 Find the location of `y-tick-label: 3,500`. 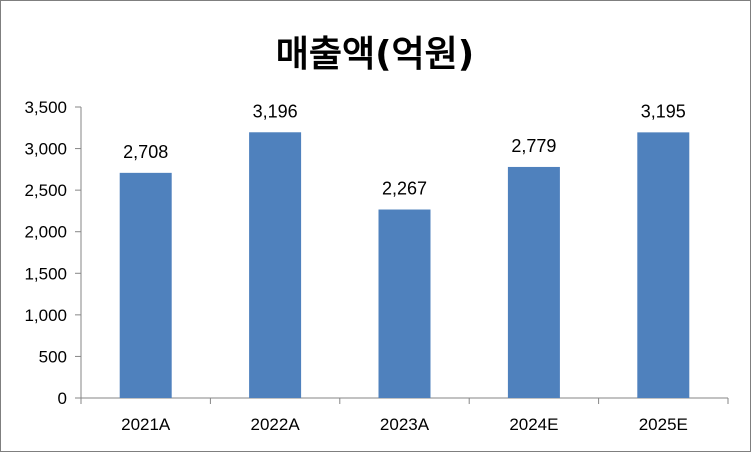

y-tick-label: 3,500 is located at coordinates (45, 107).